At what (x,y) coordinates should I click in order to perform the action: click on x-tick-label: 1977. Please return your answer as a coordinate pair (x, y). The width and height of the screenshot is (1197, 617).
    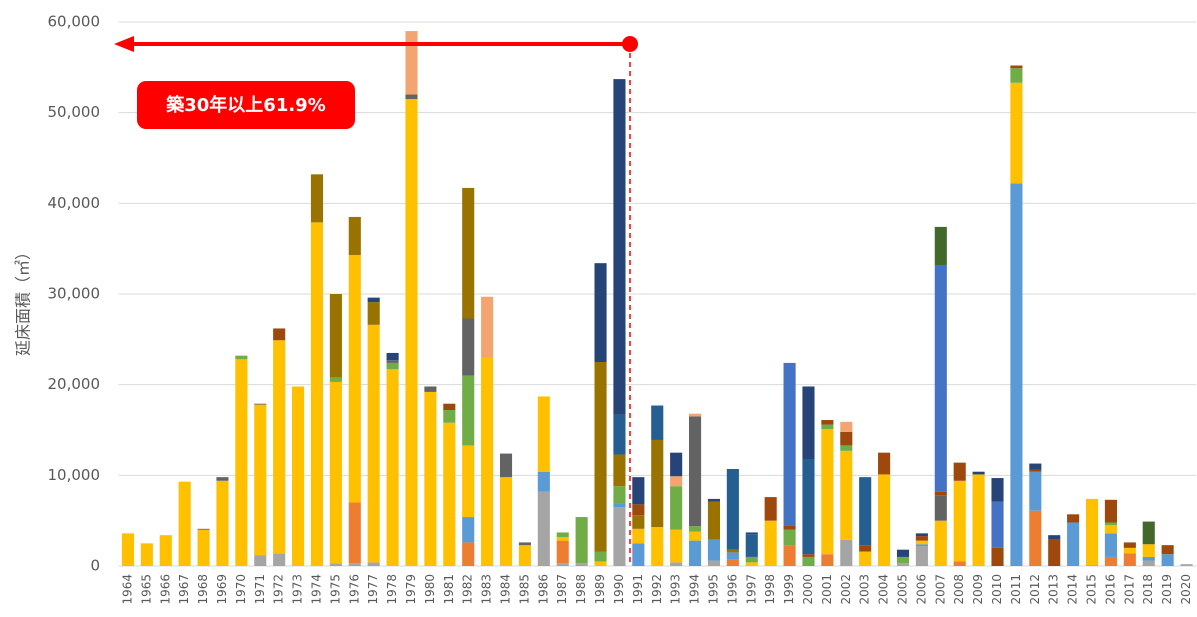
    Looking at the image, I should click on (373, 589).